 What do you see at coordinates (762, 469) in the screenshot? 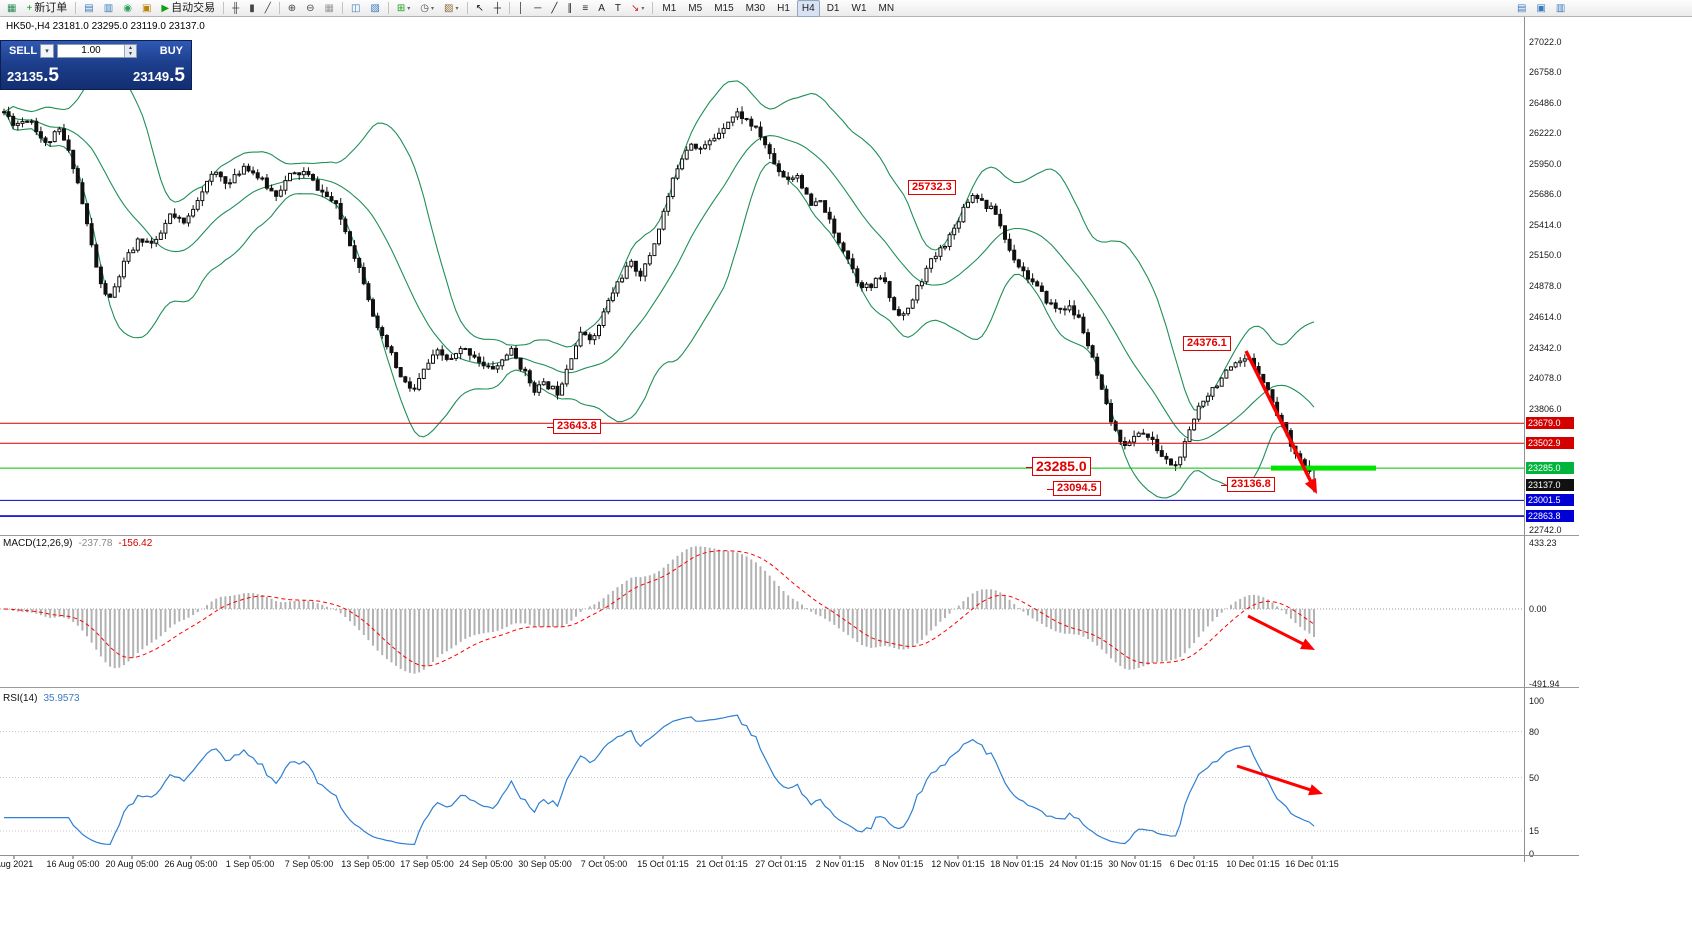
I see `horizontal-level-lines` at bounding box center [762, 469].